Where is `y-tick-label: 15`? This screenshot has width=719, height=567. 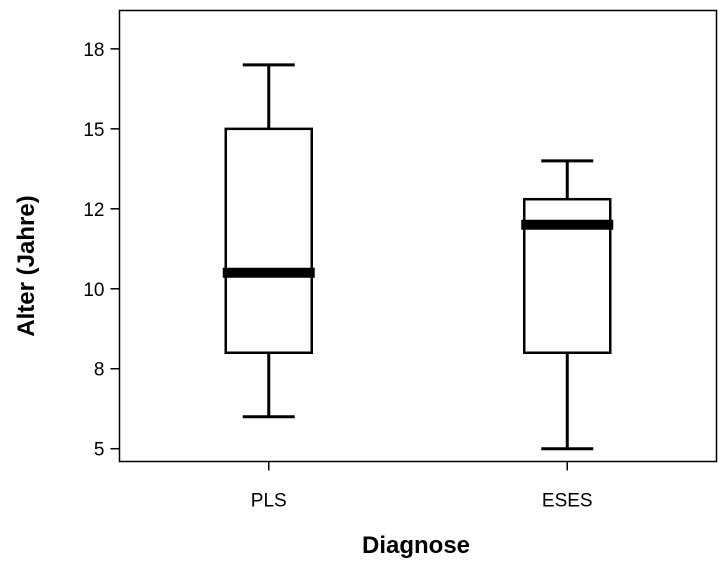
y-tick-label: 15 is located at coordinates (93, 130).